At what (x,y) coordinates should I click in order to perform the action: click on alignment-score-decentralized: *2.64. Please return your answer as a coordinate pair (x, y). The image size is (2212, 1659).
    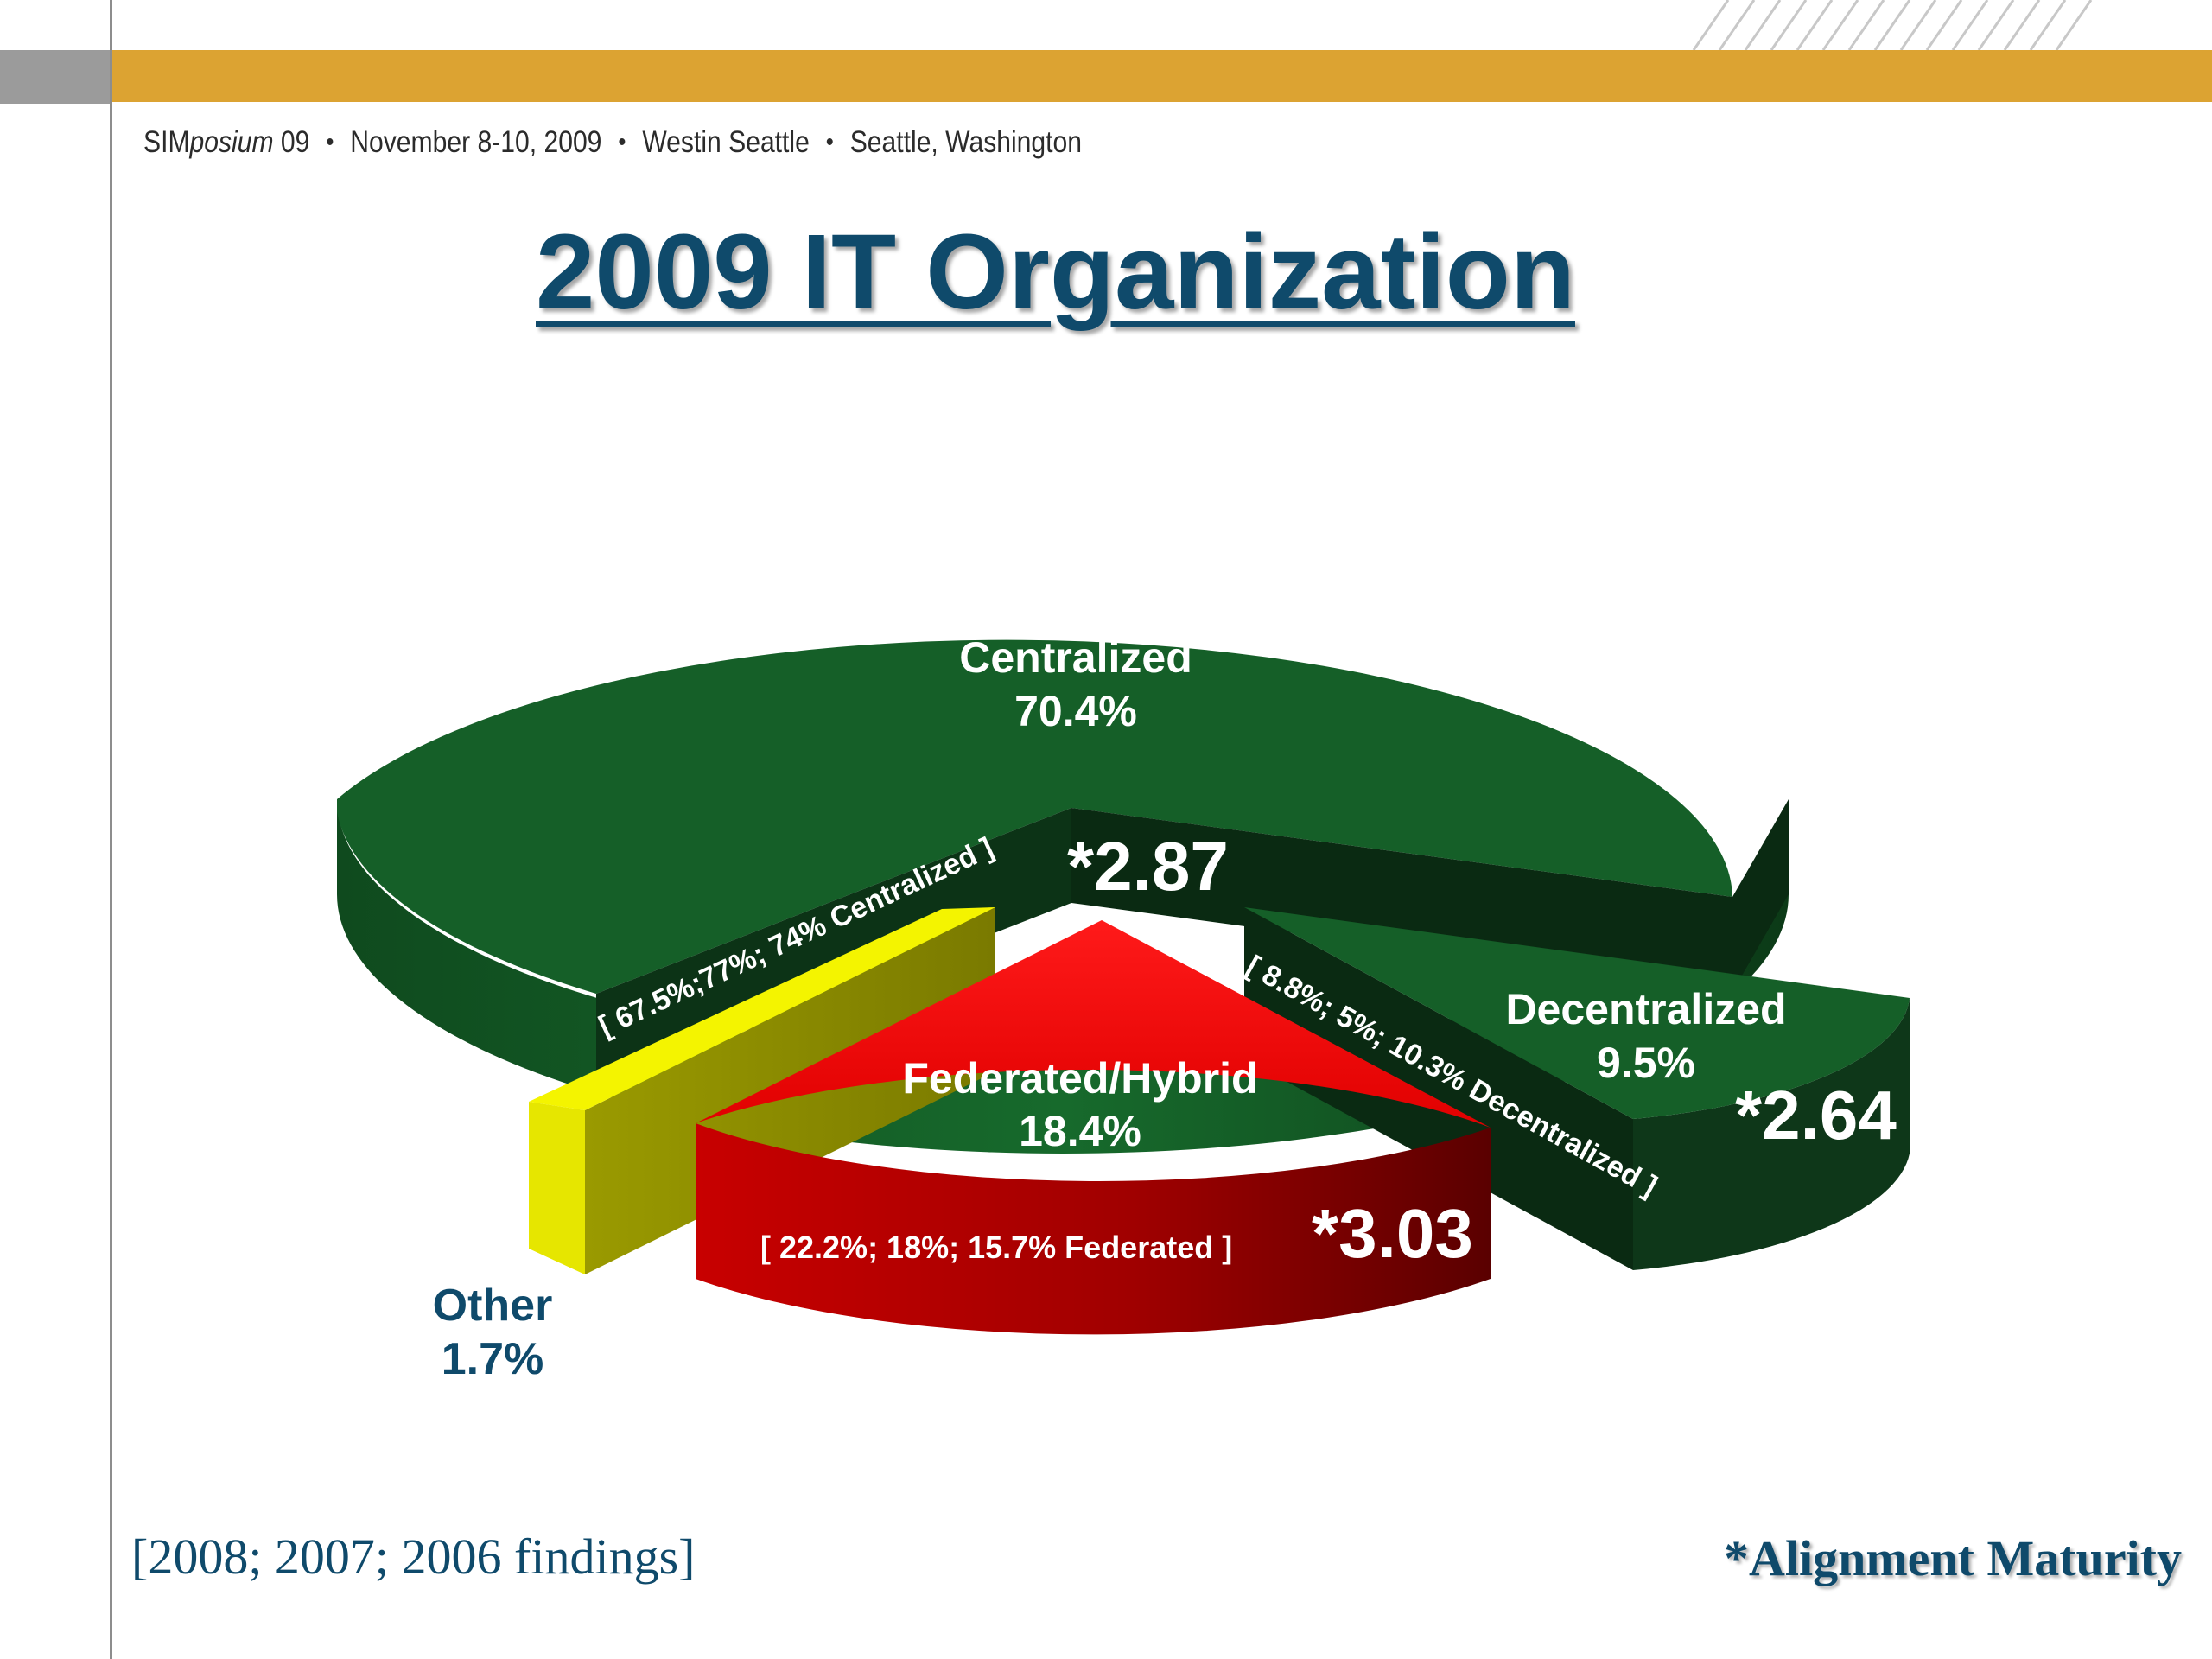
    Looking at the image, I should click on (1816, 1115).